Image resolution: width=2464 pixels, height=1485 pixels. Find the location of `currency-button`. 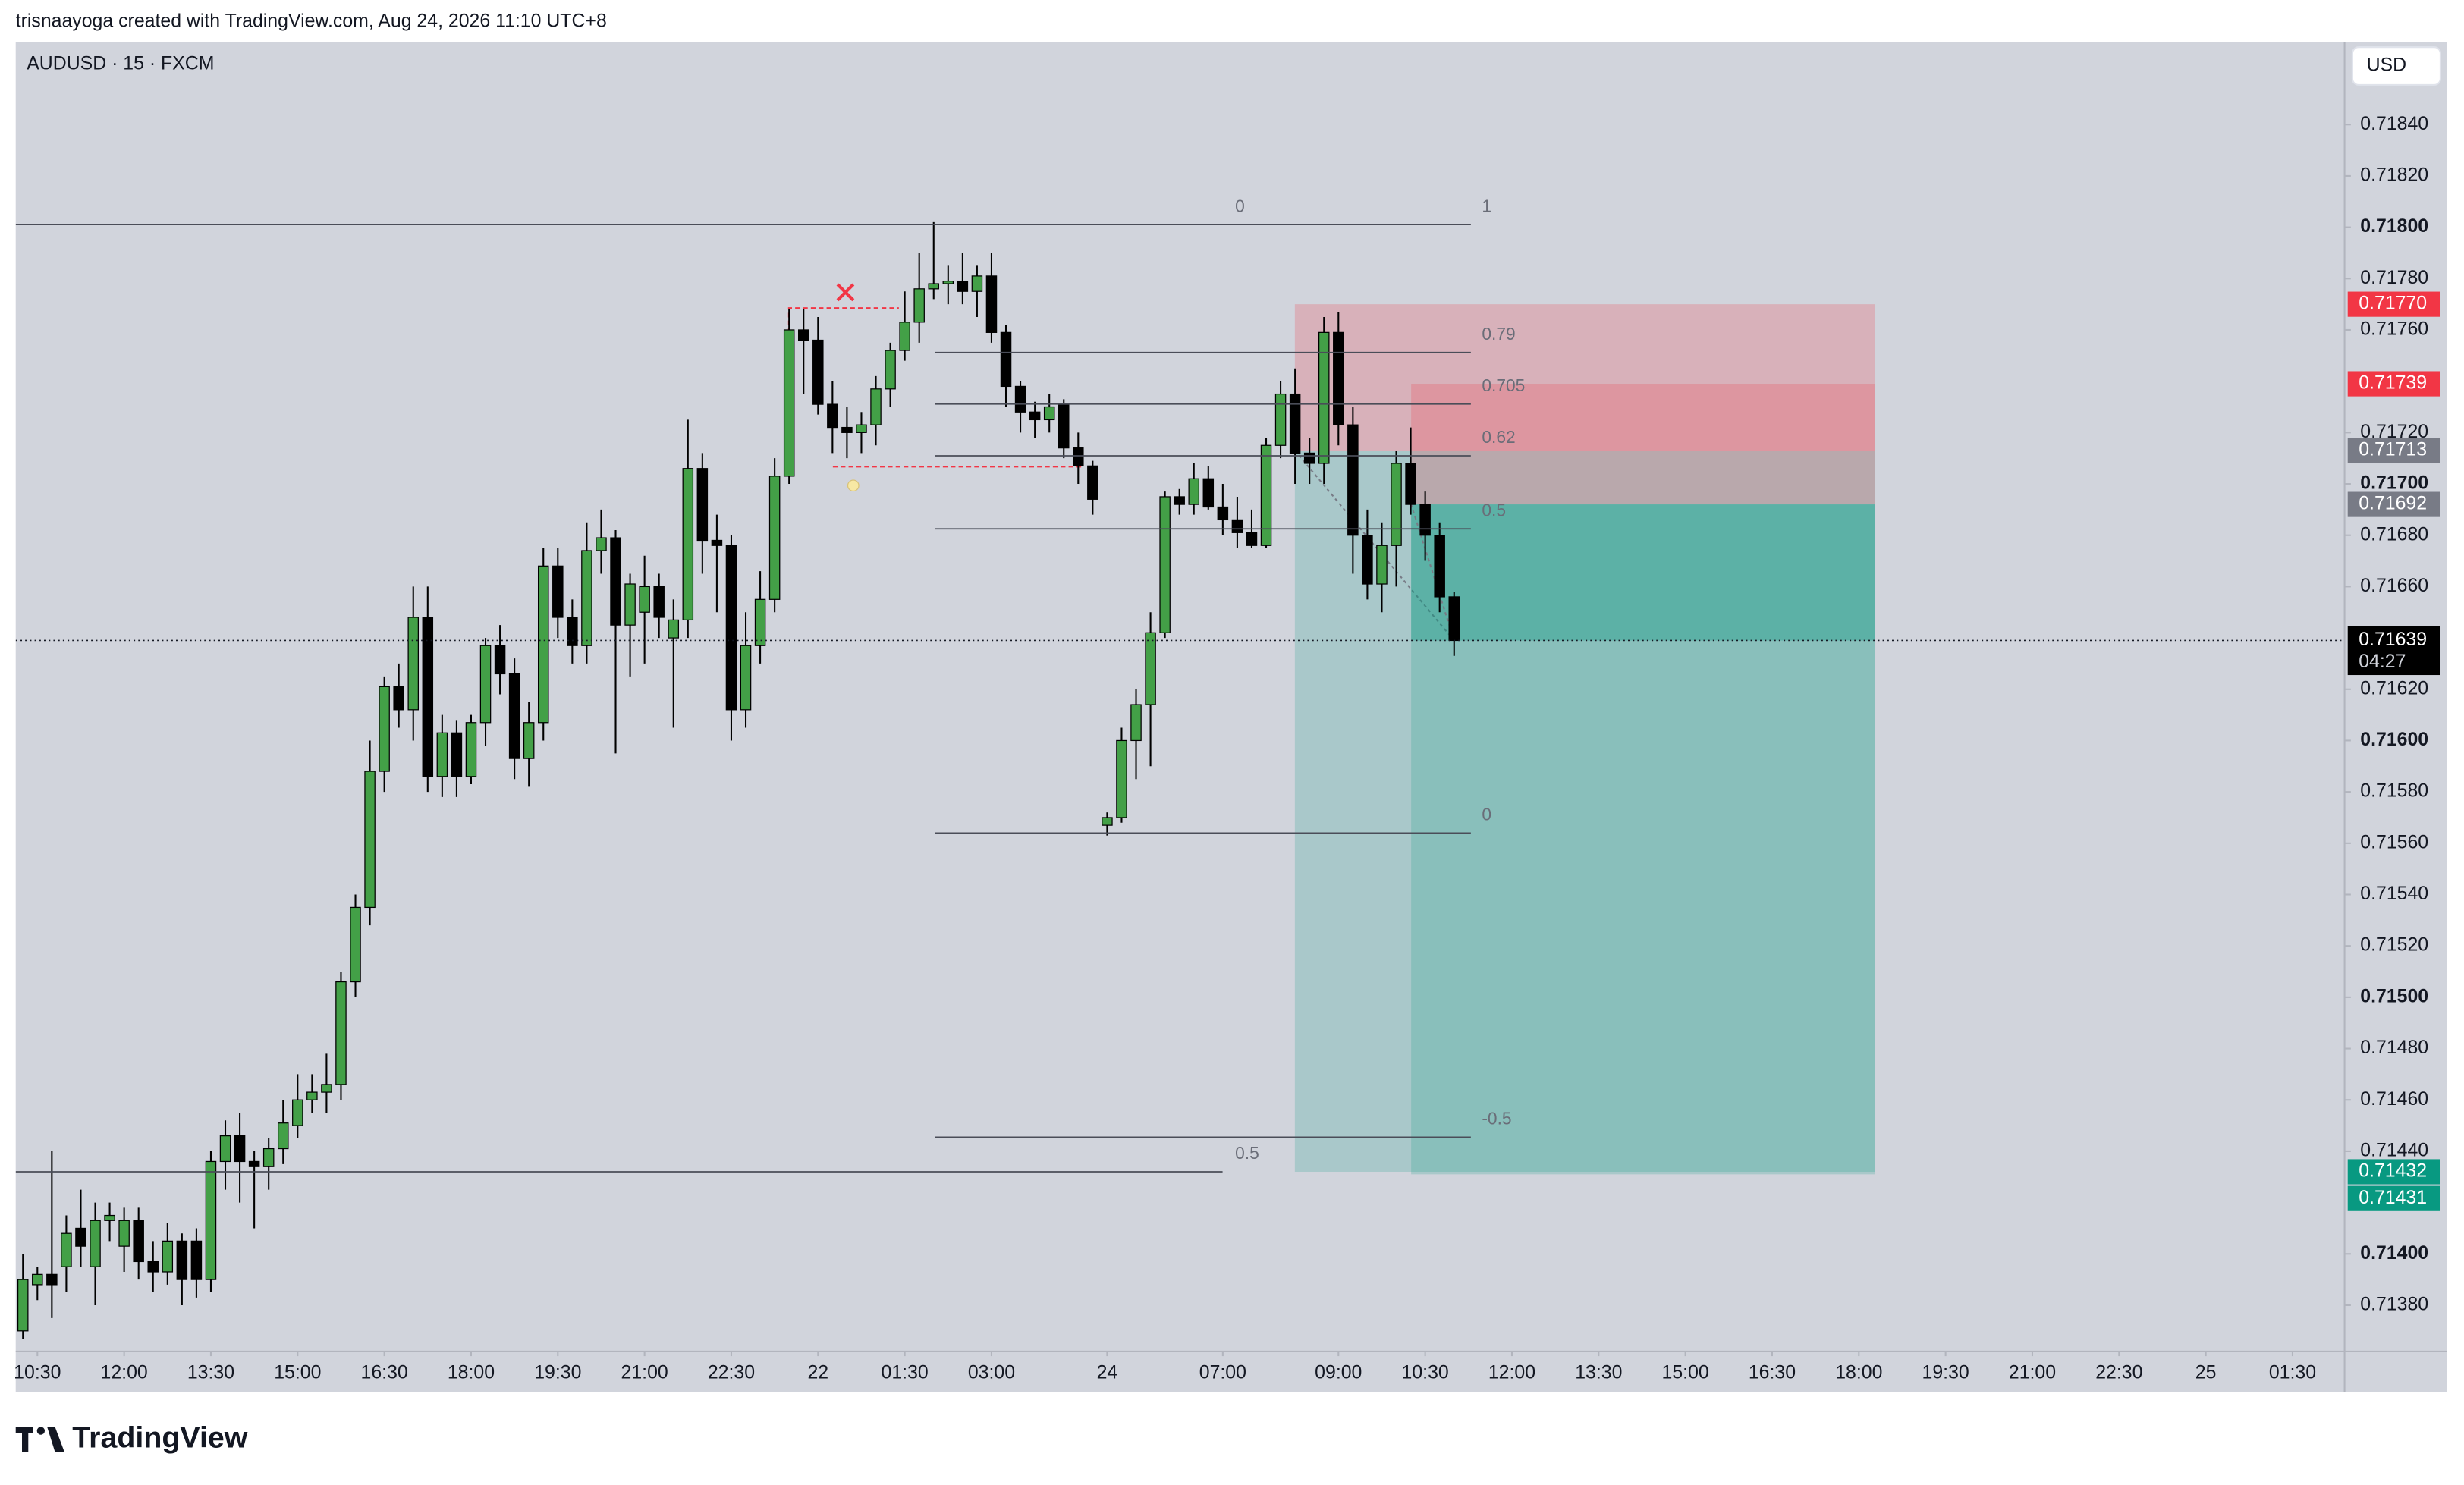

currency-button is located at coordinates (2396, 66).